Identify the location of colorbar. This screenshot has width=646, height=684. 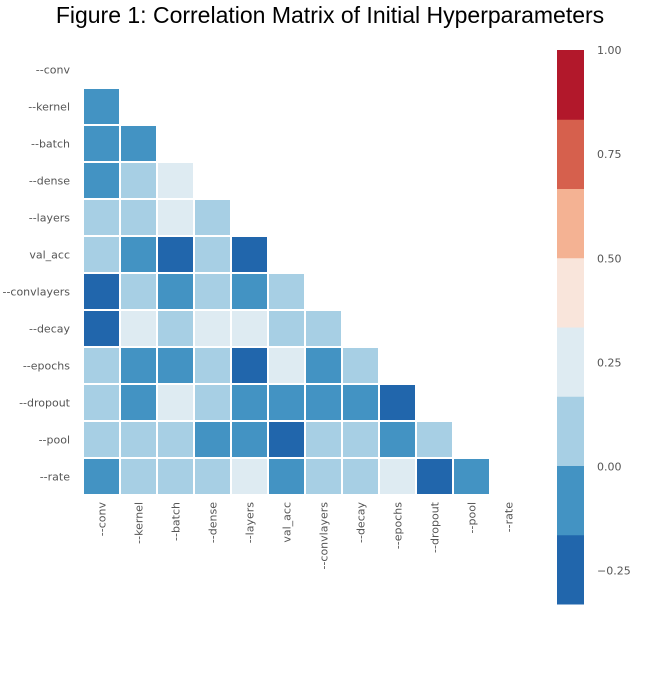
(570, 327).